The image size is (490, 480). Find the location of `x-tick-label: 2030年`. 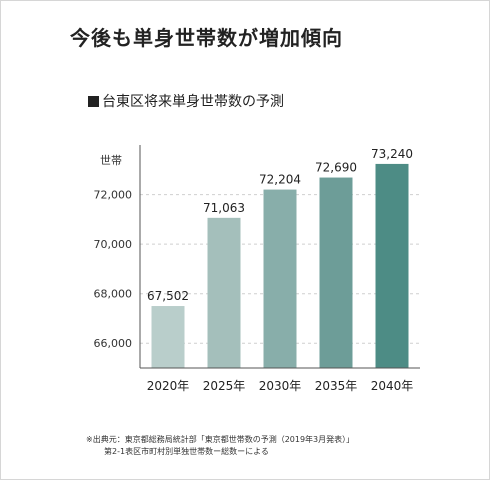

x-tick-label: 2030年 is located at coordinates (280, 386).